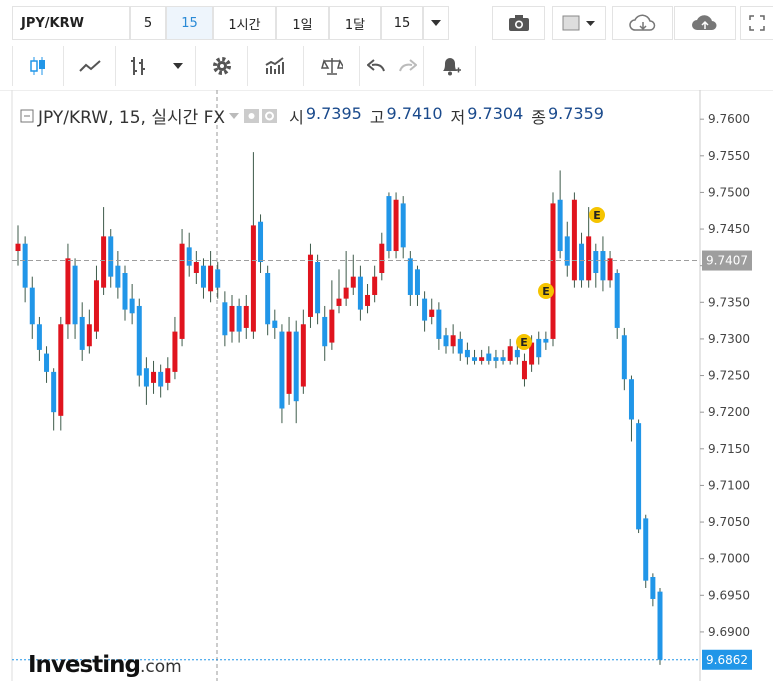  What do you see at coordinates (377, 117) in the screenshot?
I see `ohlc-key: 고` at bounding box center [377, 117].